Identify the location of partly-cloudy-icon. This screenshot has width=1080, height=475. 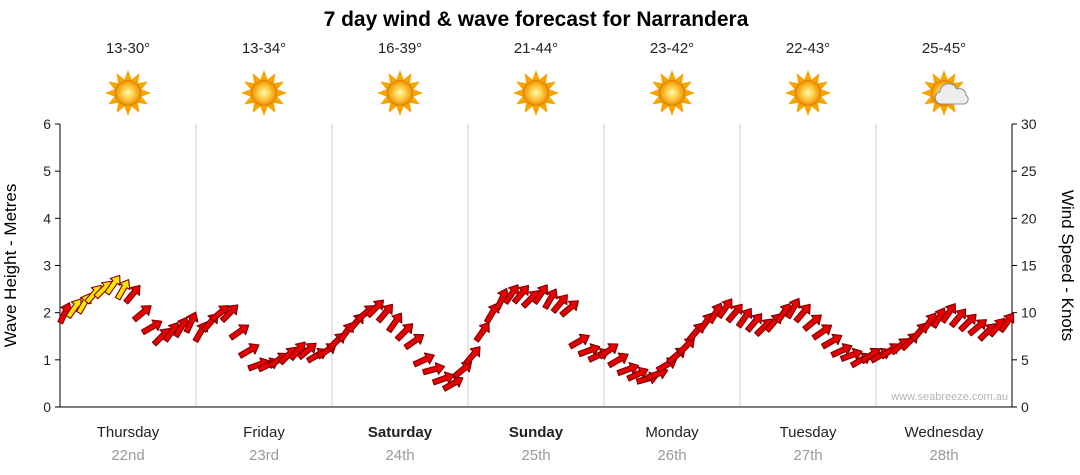
(945, 93).